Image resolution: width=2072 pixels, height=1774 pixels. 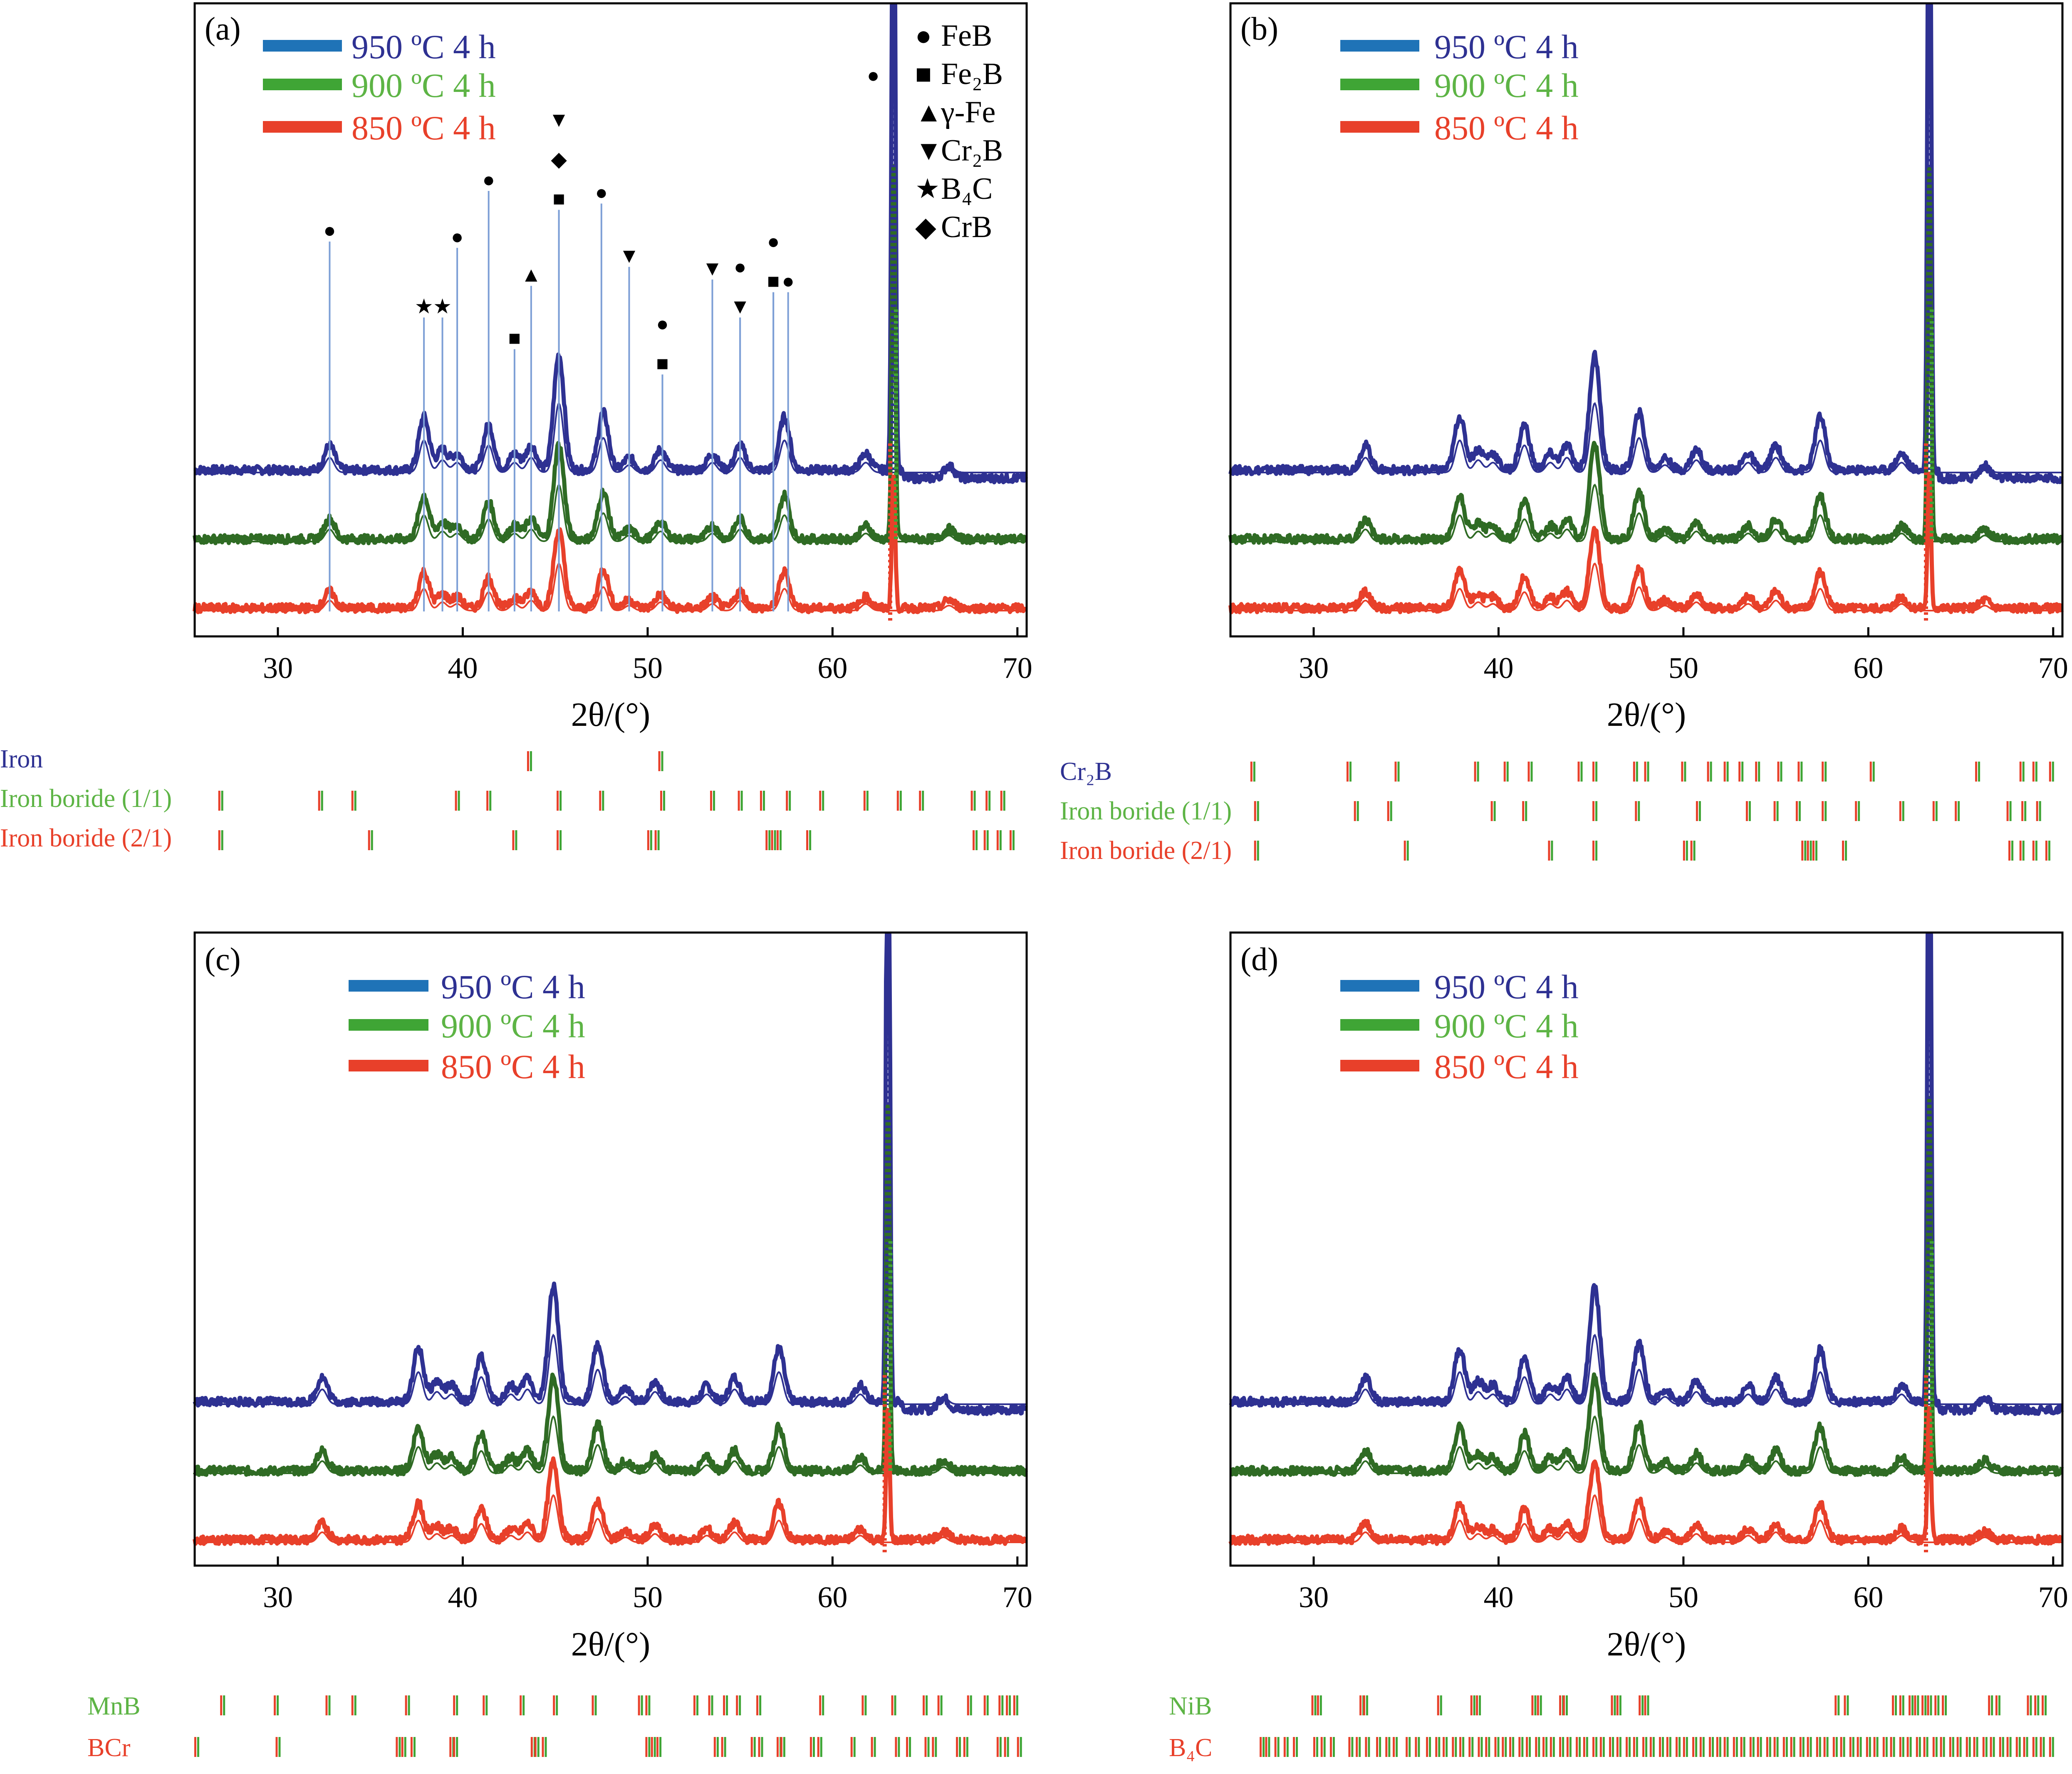 What do you see at coordinates (223, 959) in the screenshot?
I see `panel-c-label: (c)` at bounding box center [223, 959].